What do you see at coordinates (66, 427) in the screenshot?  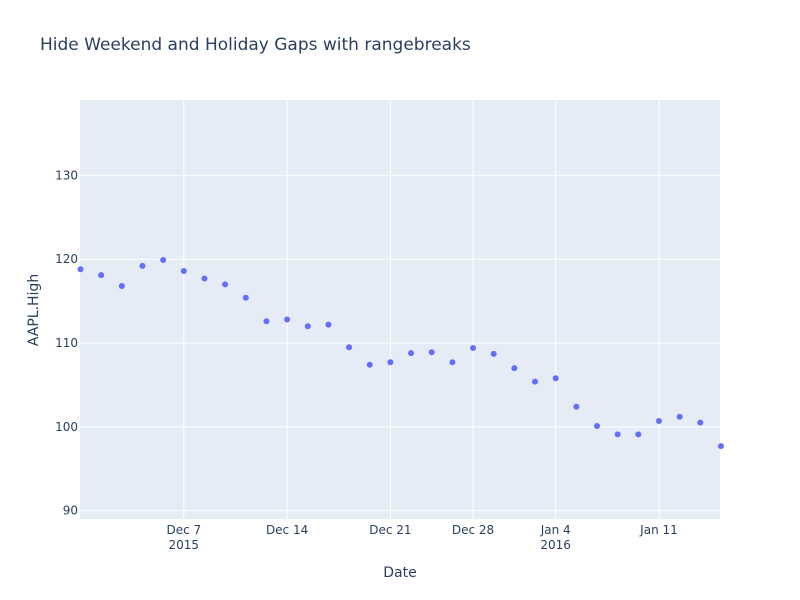 I see `y-tick-label: 100` at bounding box center [66, 427].